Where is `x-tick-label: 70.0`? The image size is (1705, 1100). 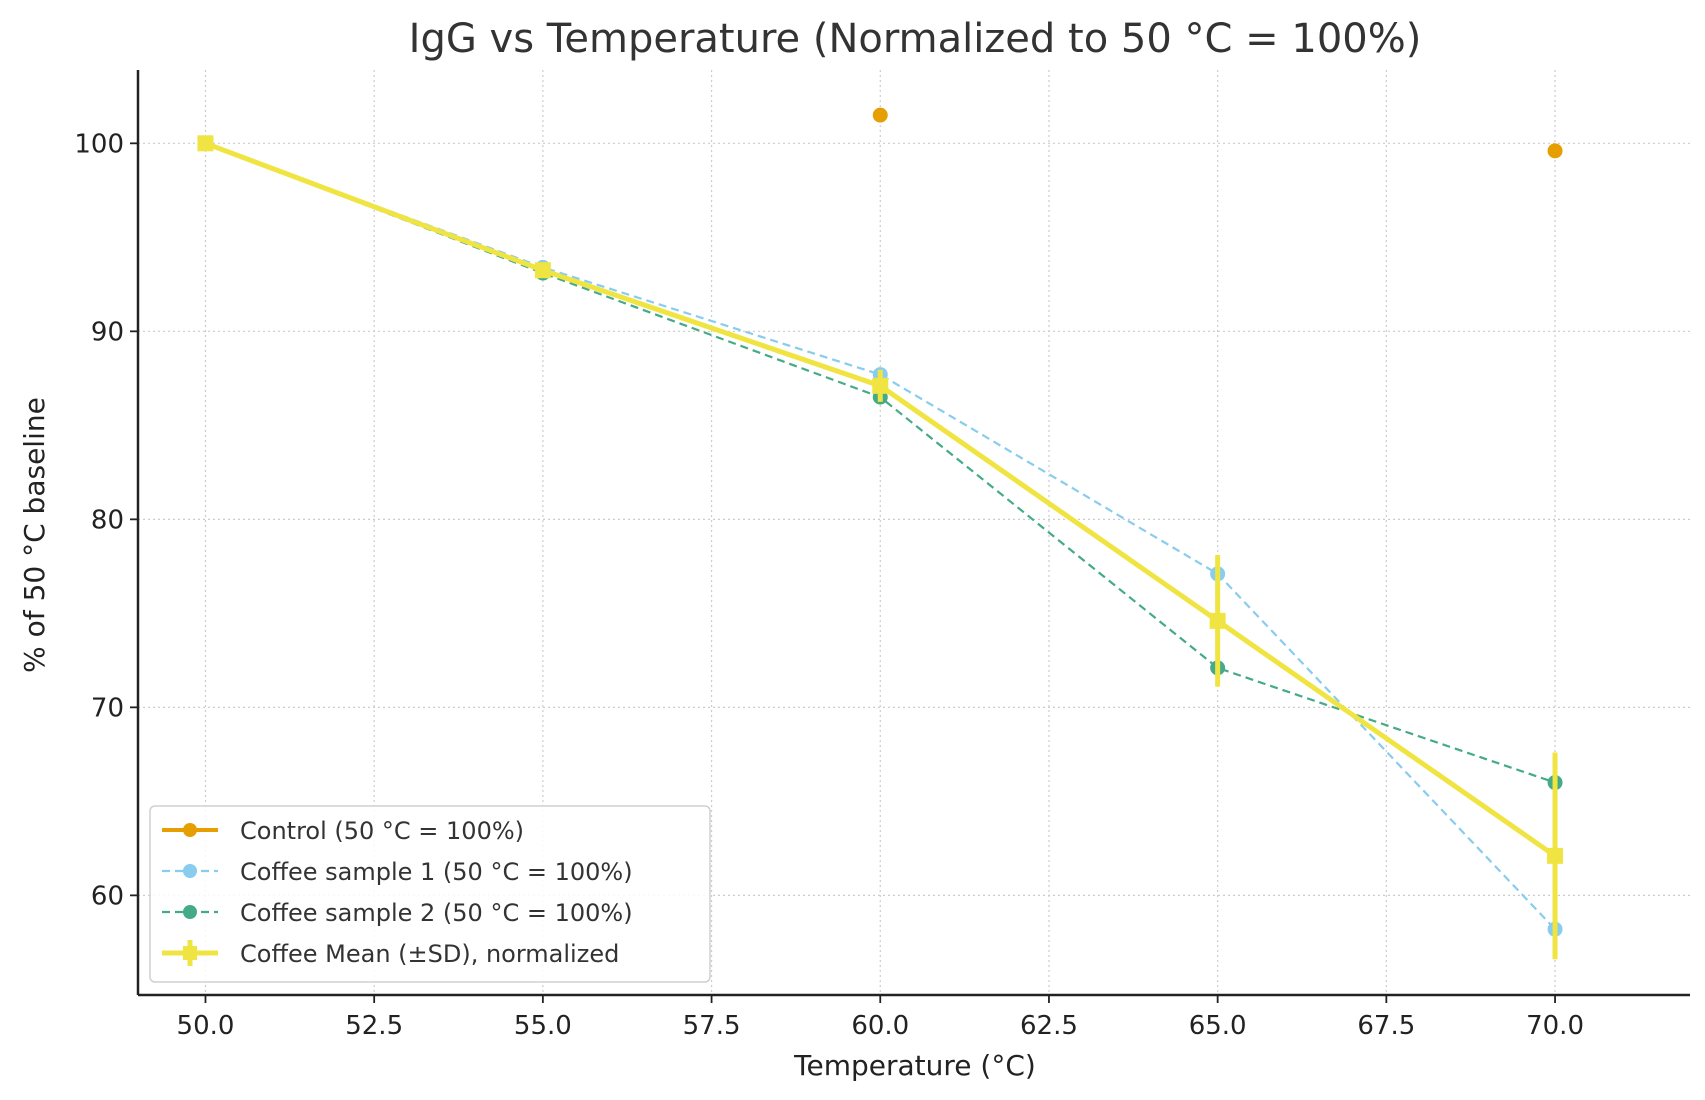 x-tick-label: 70.0 is located at coordinates (1555, 1026).